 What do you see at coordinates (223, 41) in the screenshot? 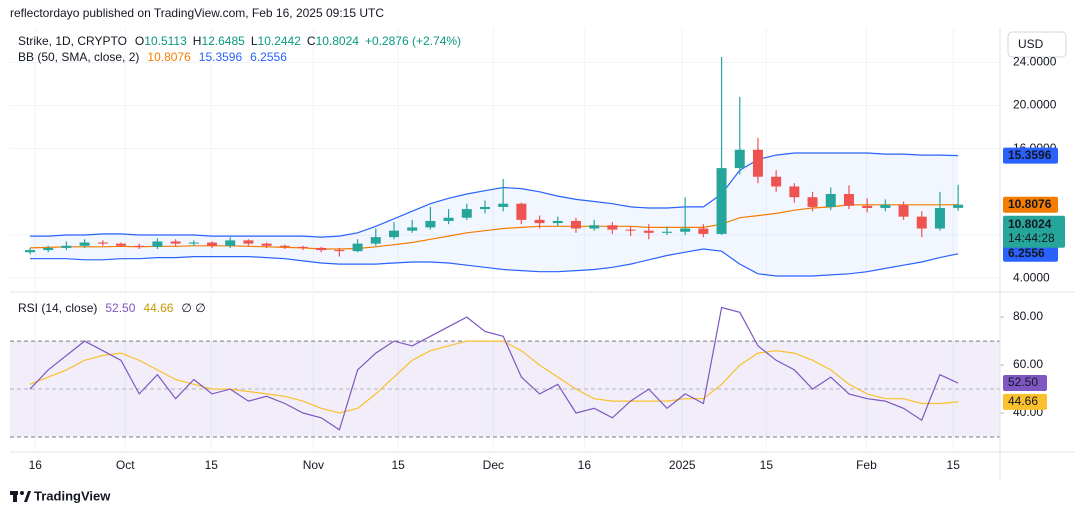
I see `high-value: 12.6485` at bounding box center [223, 41].